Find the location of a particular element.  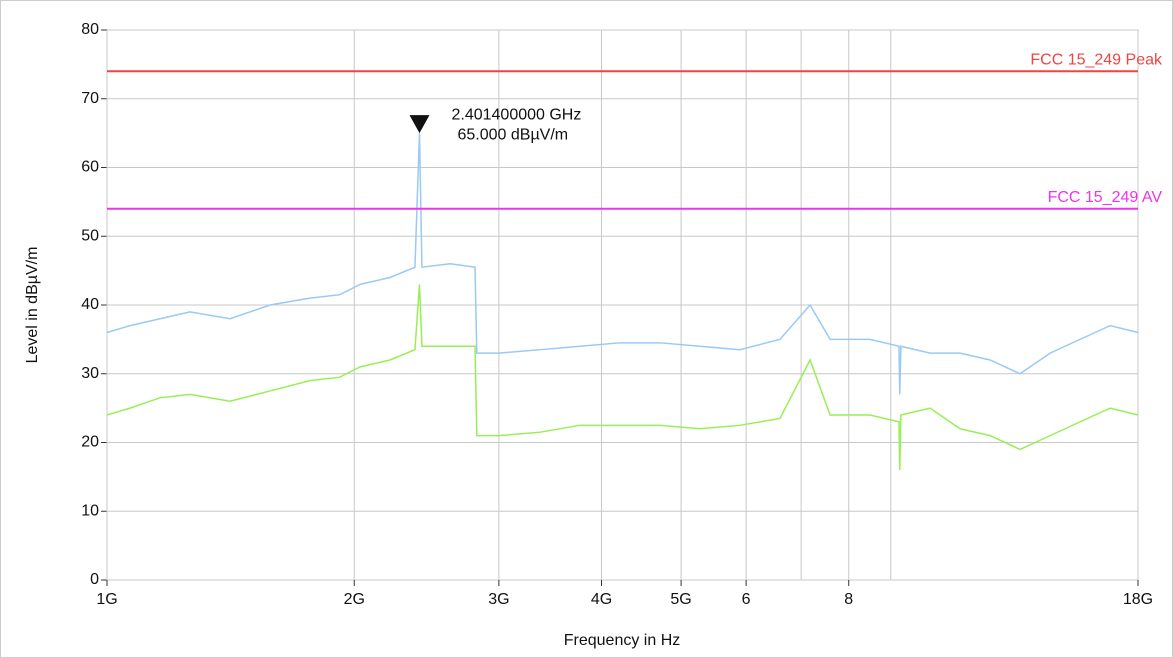

y-tick-label: 80 is located at coordinates (90, 29).